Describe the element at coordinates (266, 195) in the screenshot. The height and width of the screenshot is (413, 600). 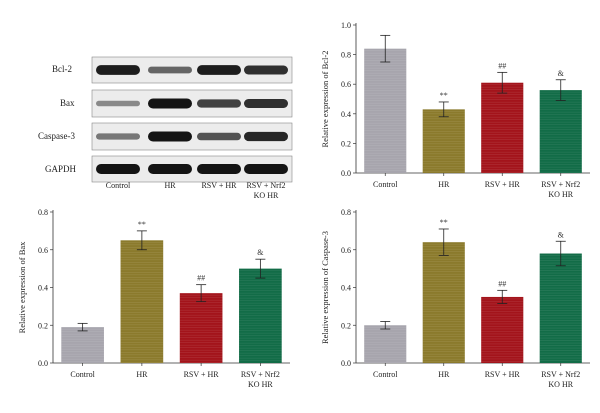
I see `lane-label-rsv-nrf2-ko-hr-line2: KO HR` at that location.